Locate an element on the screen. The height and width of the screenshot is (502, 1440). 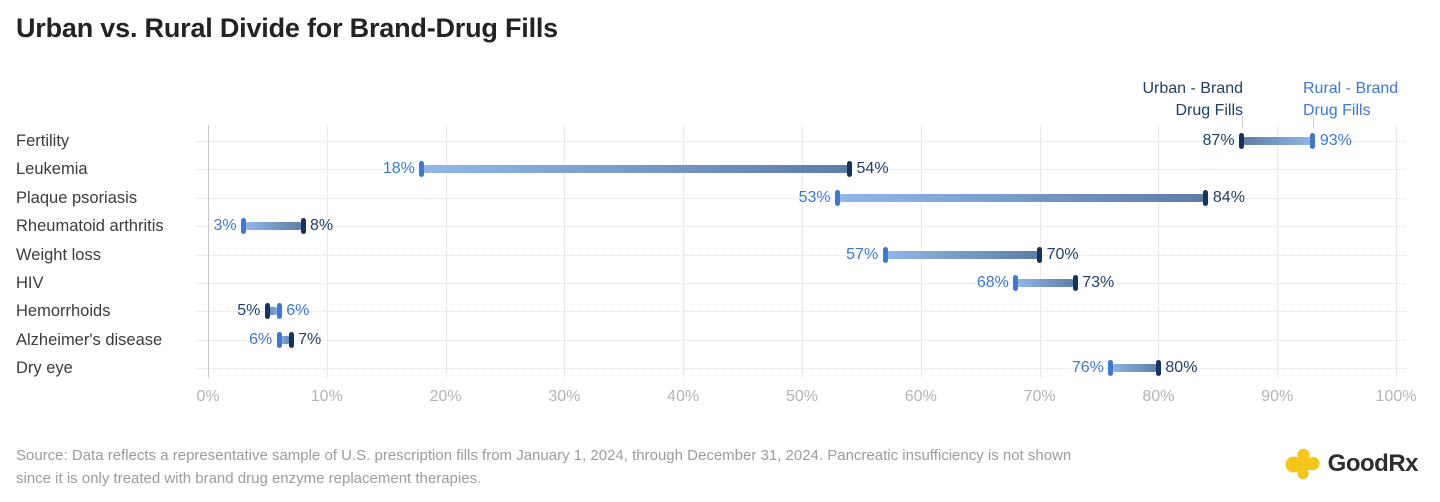
bar-rheumatoid-arthritis is located at coordinates (273, 226).